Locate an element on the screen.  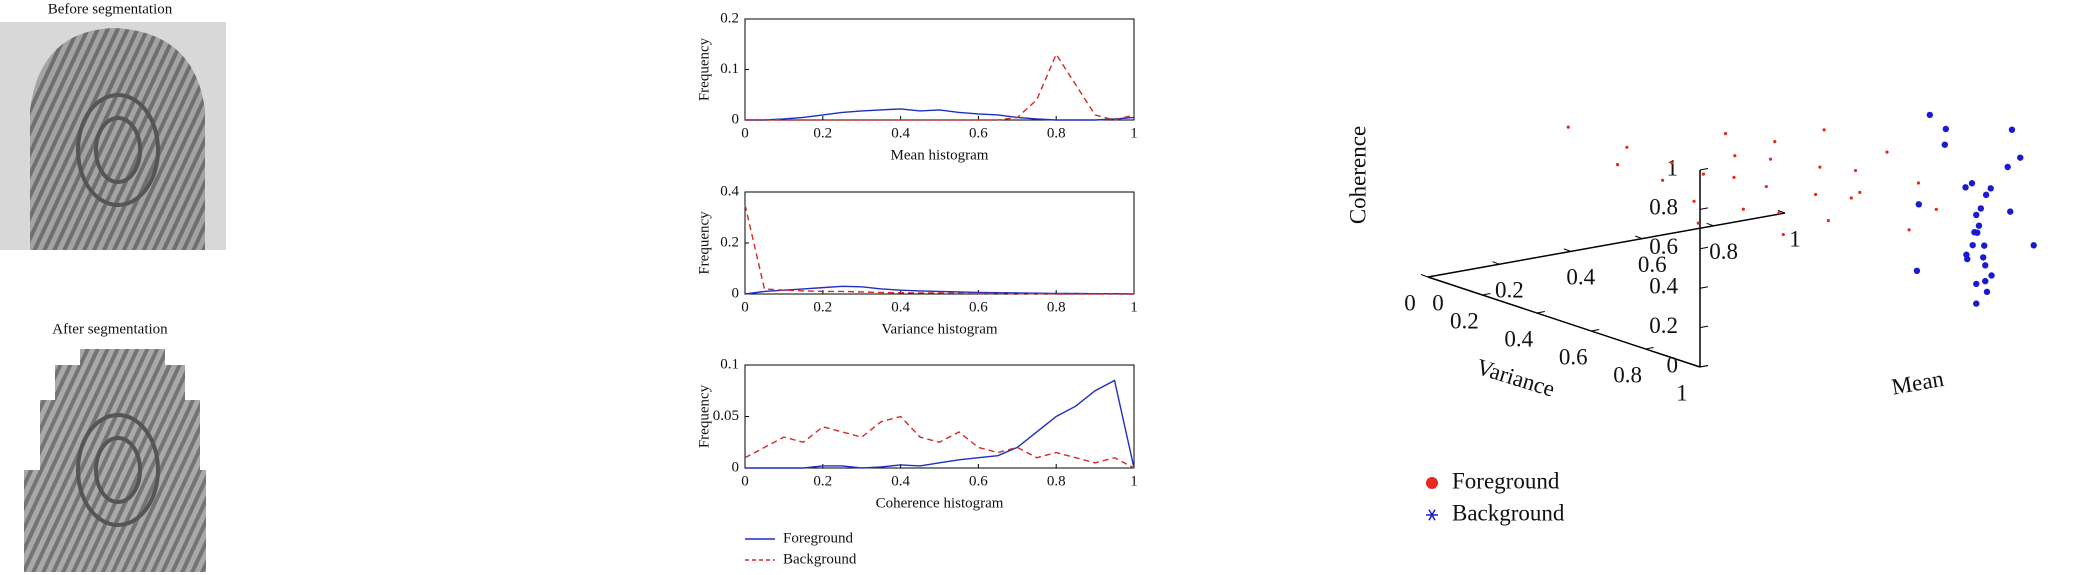
y-tick-label: 1 is located at coordinates (1682, 392).